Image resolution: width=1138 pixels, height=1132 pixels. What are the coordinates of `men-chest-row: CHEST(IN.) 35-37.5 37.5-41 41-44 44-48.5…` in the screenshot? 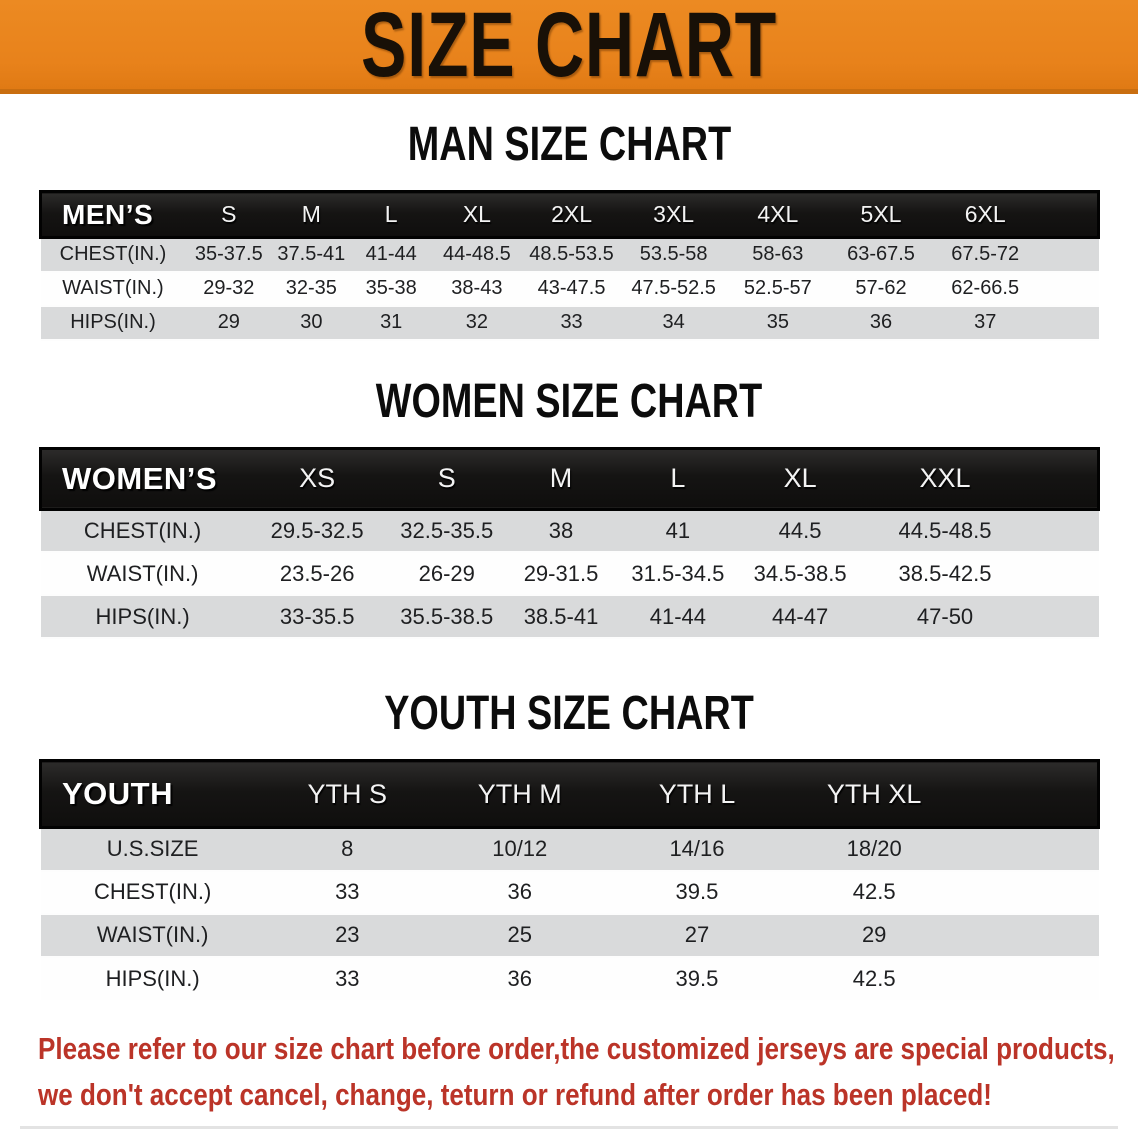 It's located at (569, 254).